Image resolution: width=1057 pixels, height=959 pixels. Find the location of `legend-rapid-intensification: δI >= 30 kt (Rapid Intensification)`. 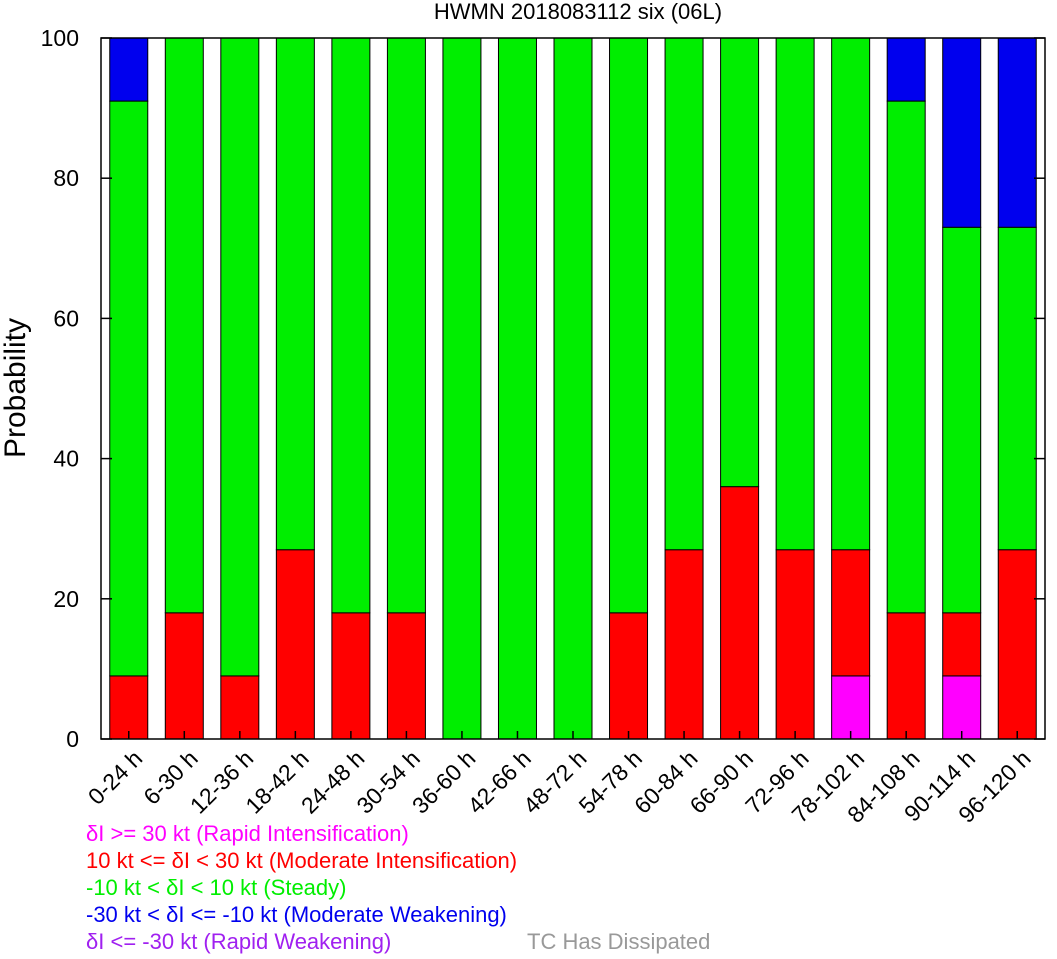

legend-rapid-intensification: δI >= 30 kt (Rapid Intensification) is located at coordinates (247, 833).